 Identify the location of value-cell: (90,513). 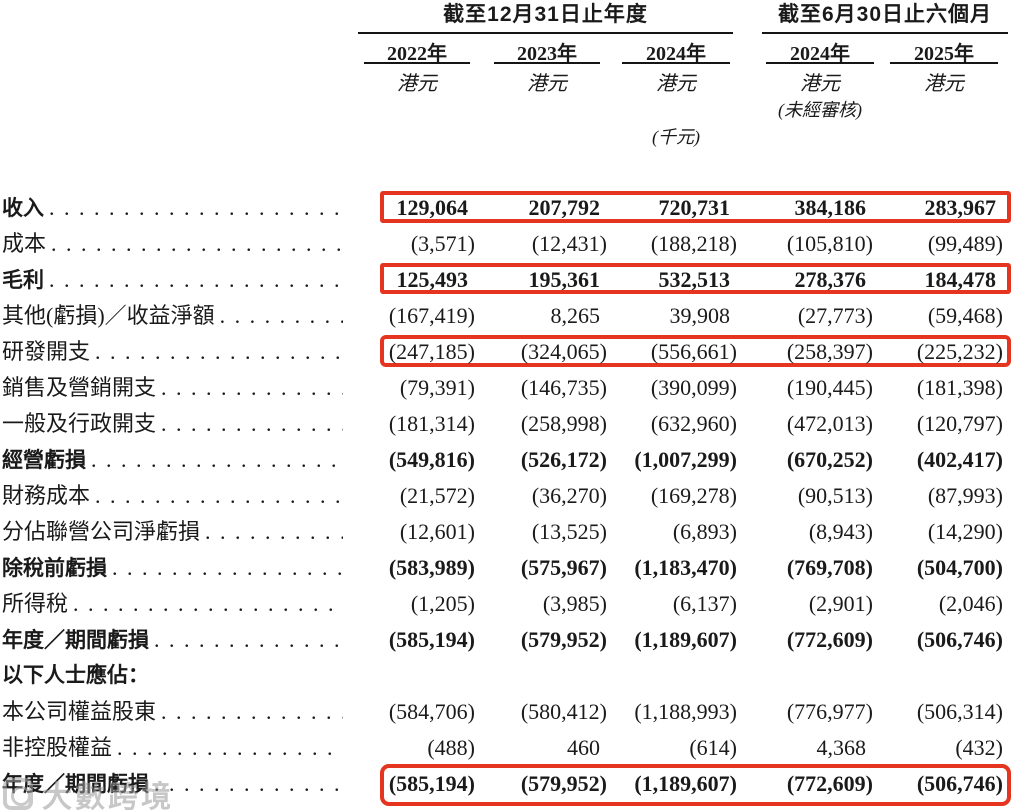
(784, 496).